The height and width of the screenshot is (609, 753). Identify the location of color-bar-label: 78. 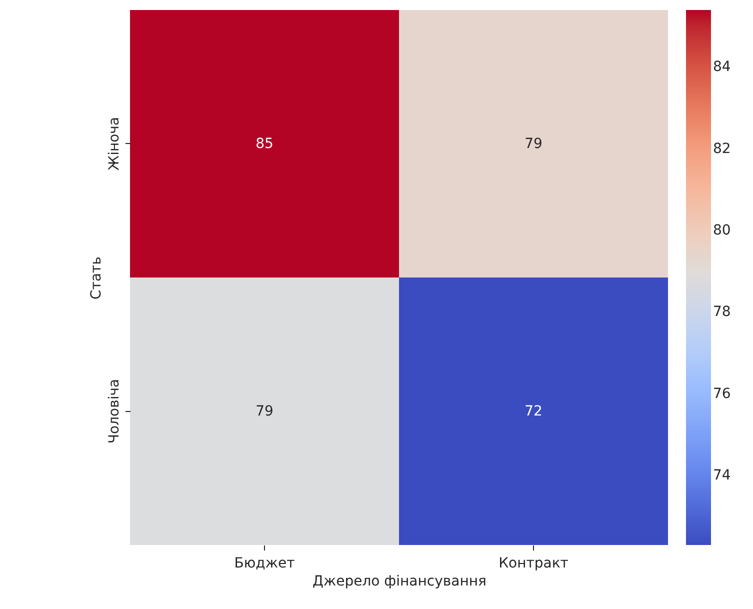
(722, 312).